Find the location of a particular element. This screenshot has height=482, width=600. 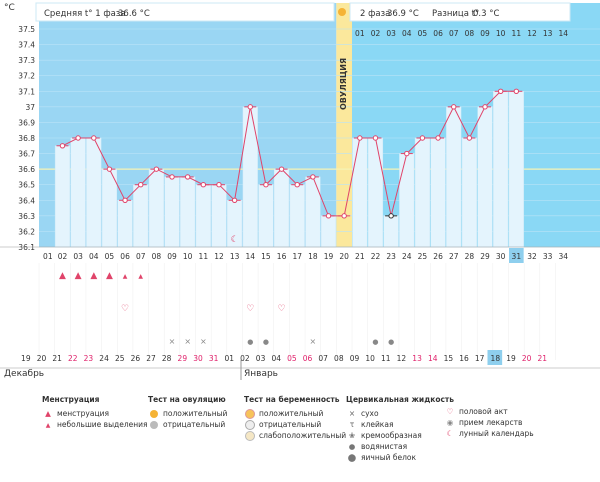

cycle-day-label: 07 is located at coordinates (141, 256).